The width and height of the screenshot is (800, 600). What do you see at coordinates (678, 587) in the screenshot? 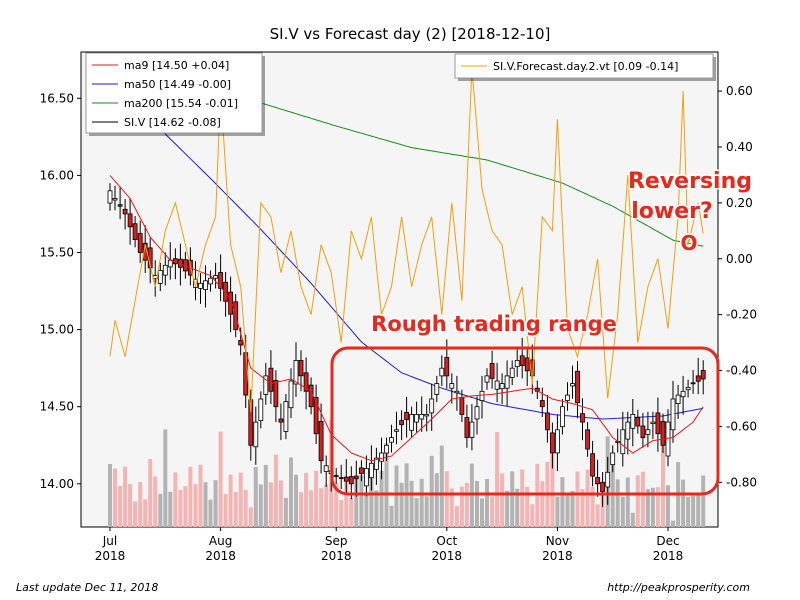
I see `footer-url: http://peakprosperity.com` at bounding box center [678, 587].